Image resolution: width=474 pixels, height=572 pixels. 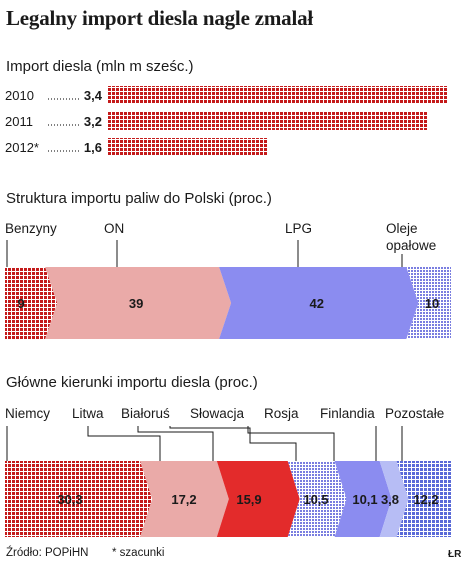 I want to click on segment-value-niemcy: 30,3, so click(x=69, y=499).